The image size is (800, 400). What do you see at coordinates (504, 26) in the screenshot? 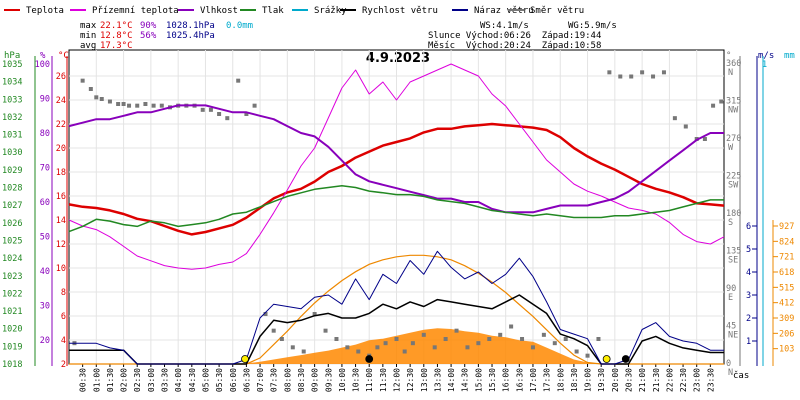
I see `wind-speed-info: WS:4.1m/s` at bounding box center [504, 26].